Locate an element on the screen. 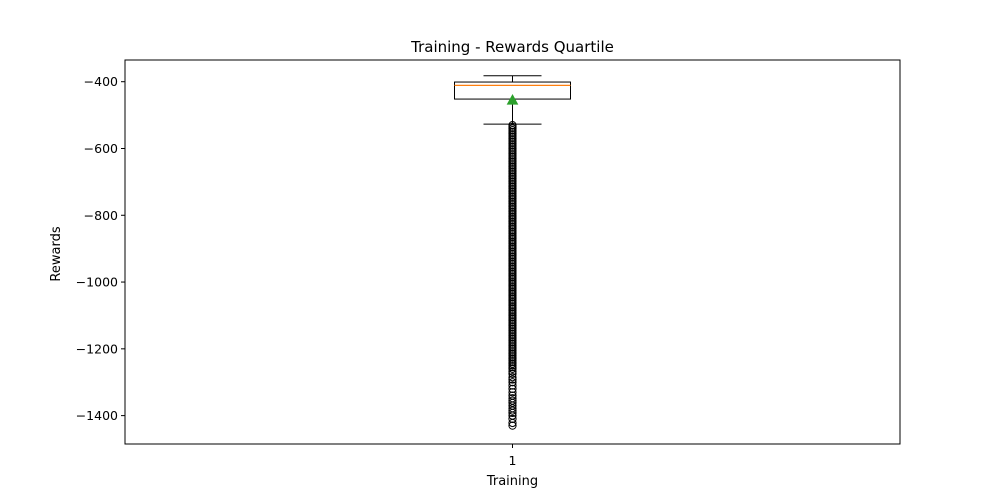 The height and width of the screenshot is (500, 1000). y-tick-label: −1400 is located at coordinates (97, 415).